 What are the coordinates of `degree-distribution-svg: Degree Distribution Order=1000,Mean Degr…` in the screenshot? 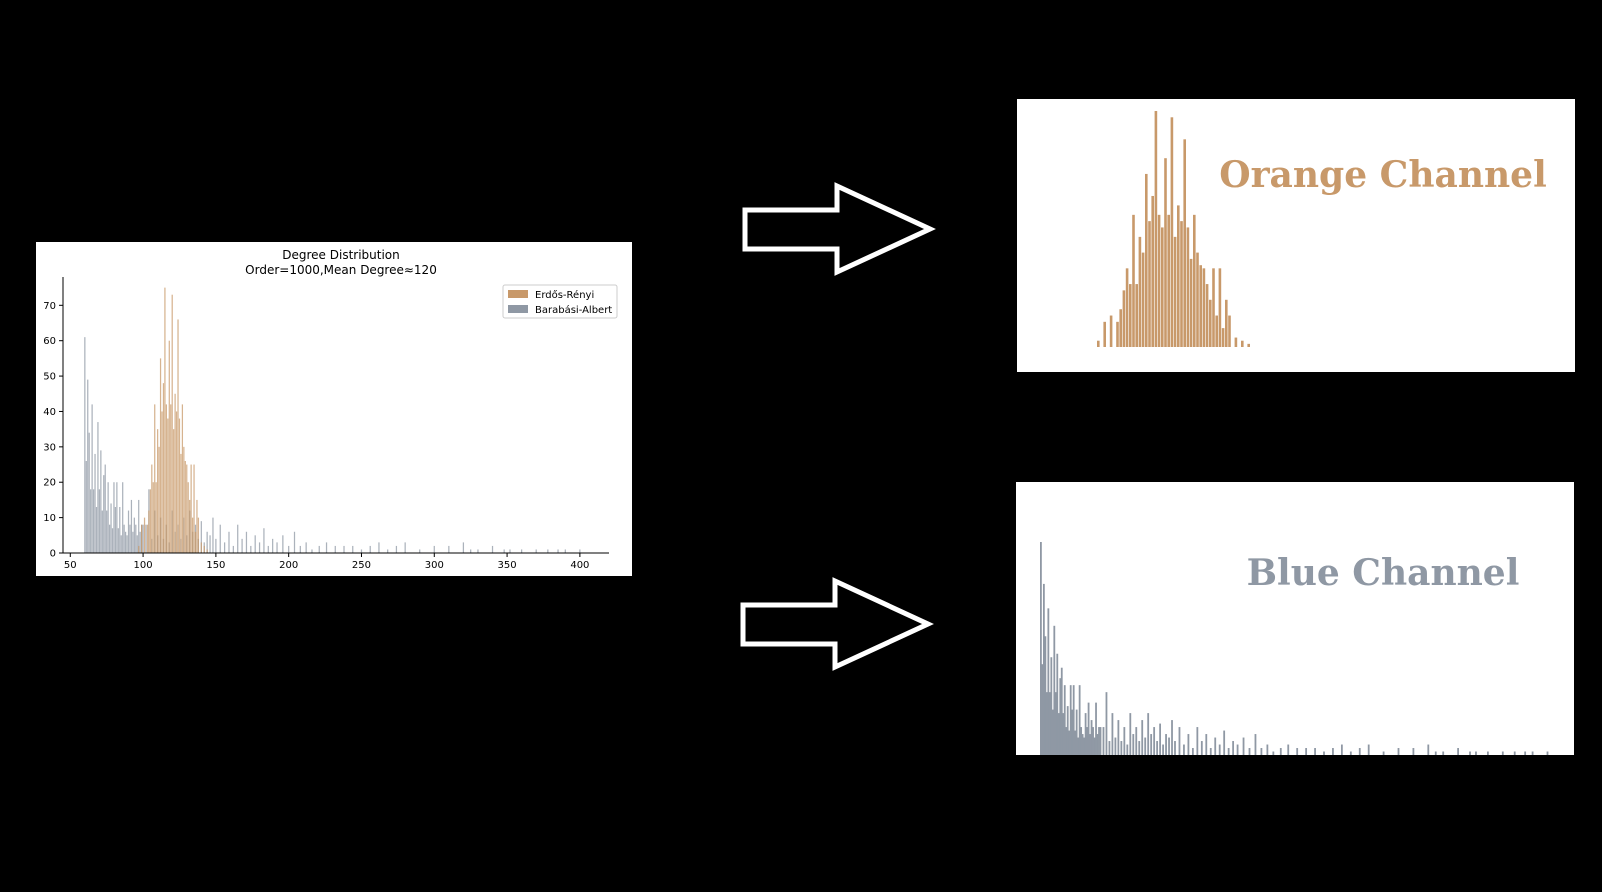 It's located at (330, 409).